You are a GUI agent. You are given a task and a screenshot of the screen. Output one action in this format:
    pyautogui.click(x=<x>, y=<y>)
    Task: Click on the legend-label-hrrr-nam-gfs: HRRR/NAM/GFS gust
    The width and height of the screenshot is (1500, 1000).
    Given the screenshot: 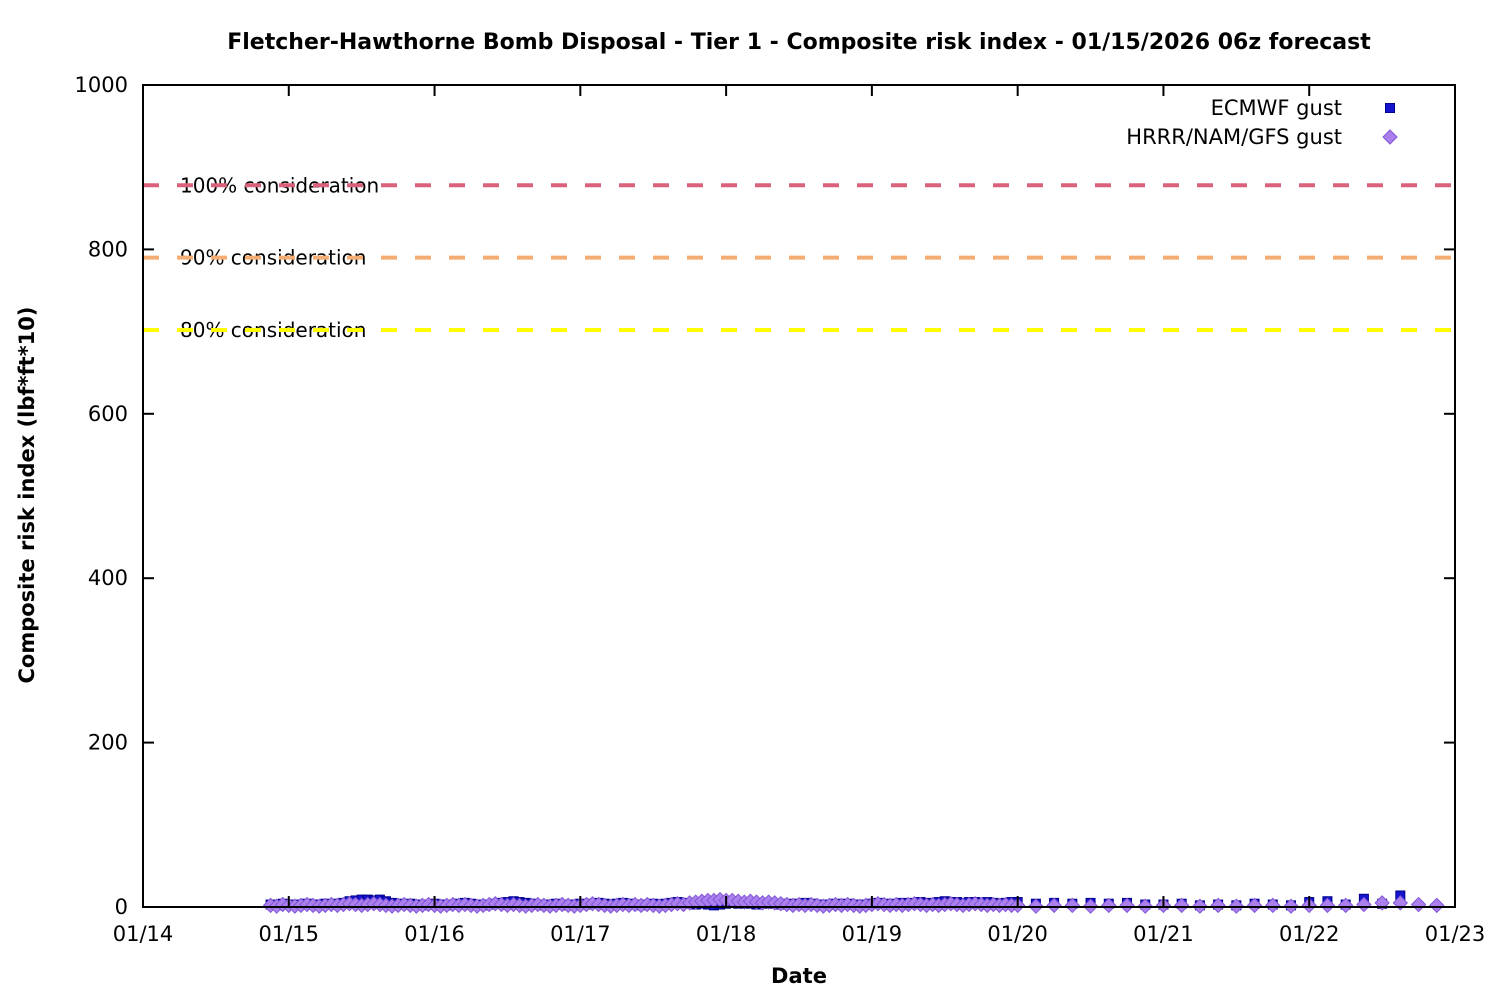 What is the action you would take?
    pyautogui.click(x=1234, y=137)
    